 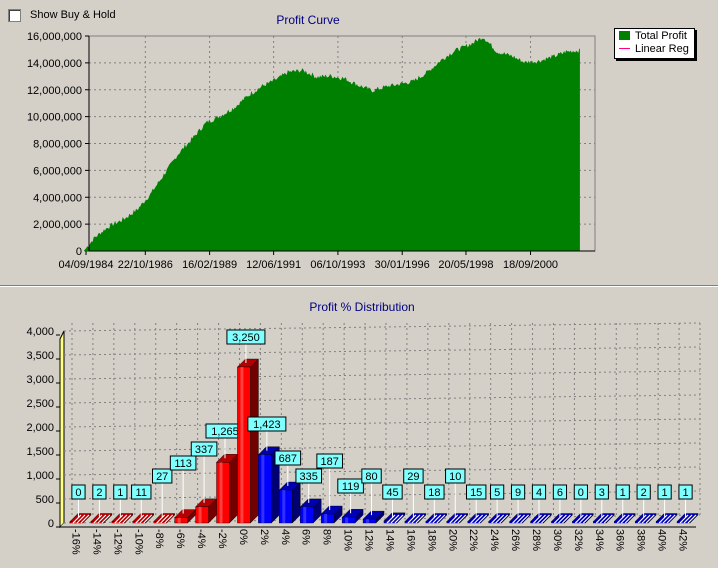 I want to click on x-tick-label: -8%, so click(x=159, y=539).